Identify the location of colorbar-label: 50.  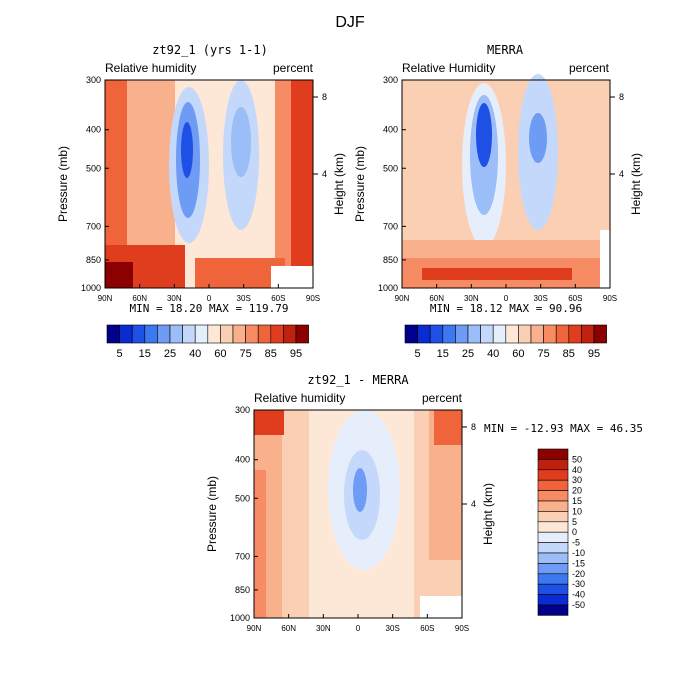
(577, 459).